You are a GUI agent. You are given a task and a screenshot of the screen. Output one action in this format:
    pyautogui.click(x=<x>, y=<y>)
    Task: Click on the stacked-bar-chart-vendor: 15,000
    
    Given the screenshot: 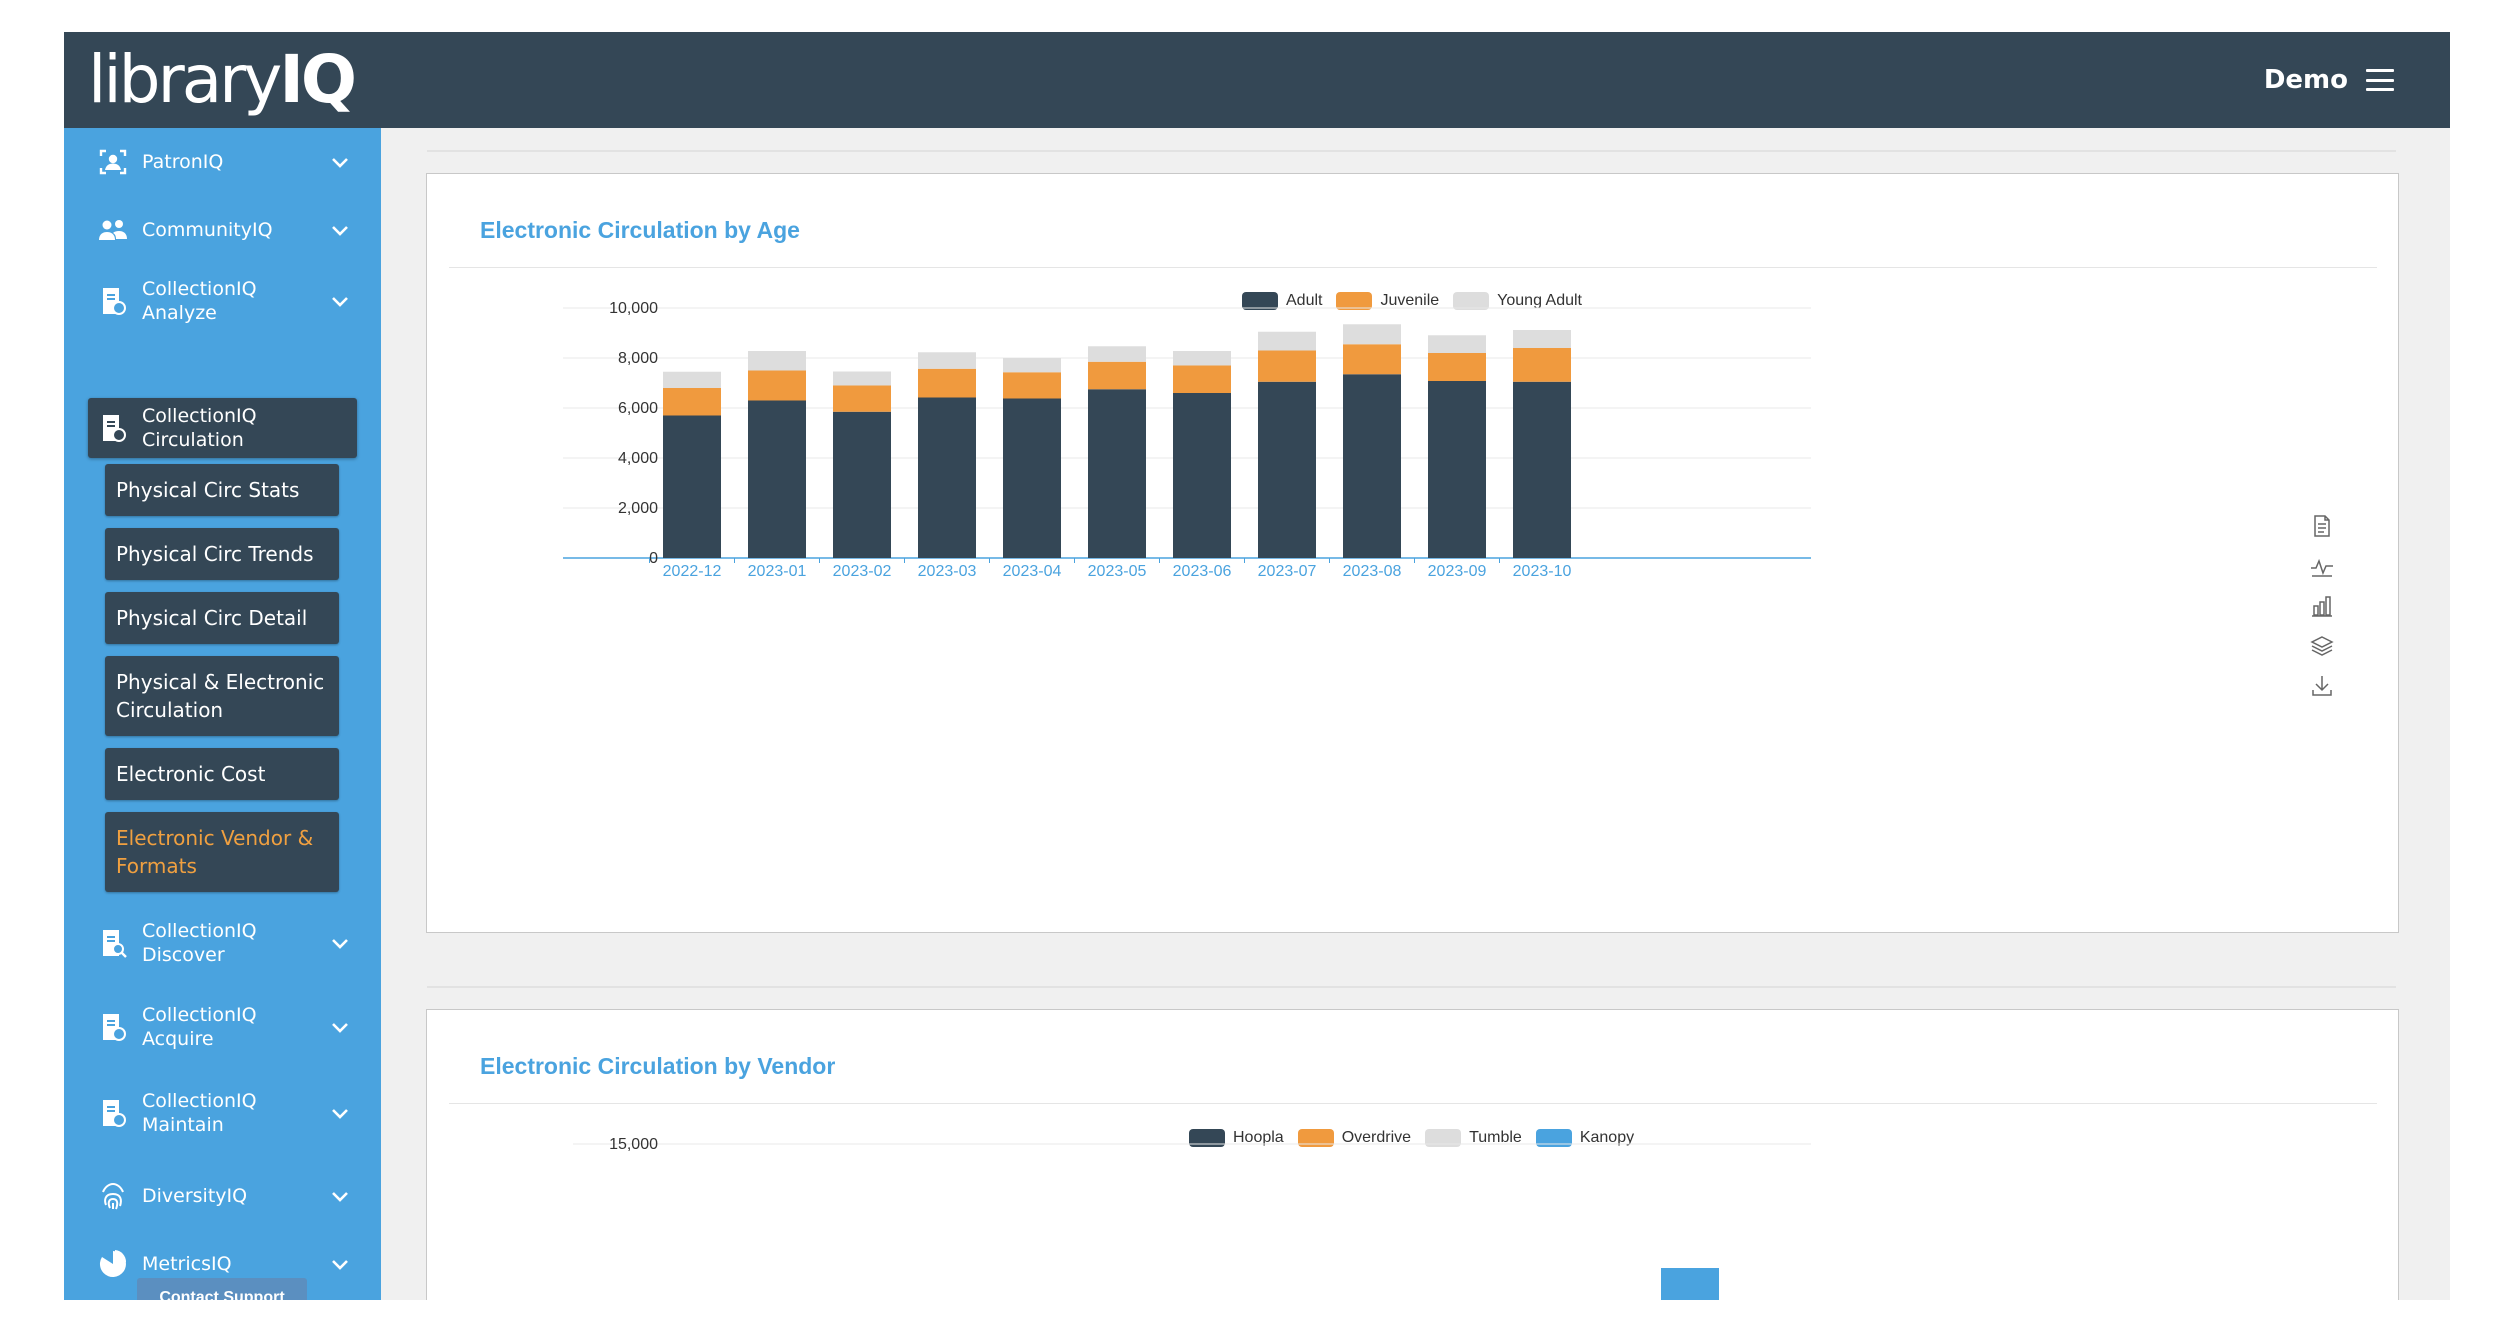 What is the action you would take?
    pyautogui.click(x=1192, y=1218)
    